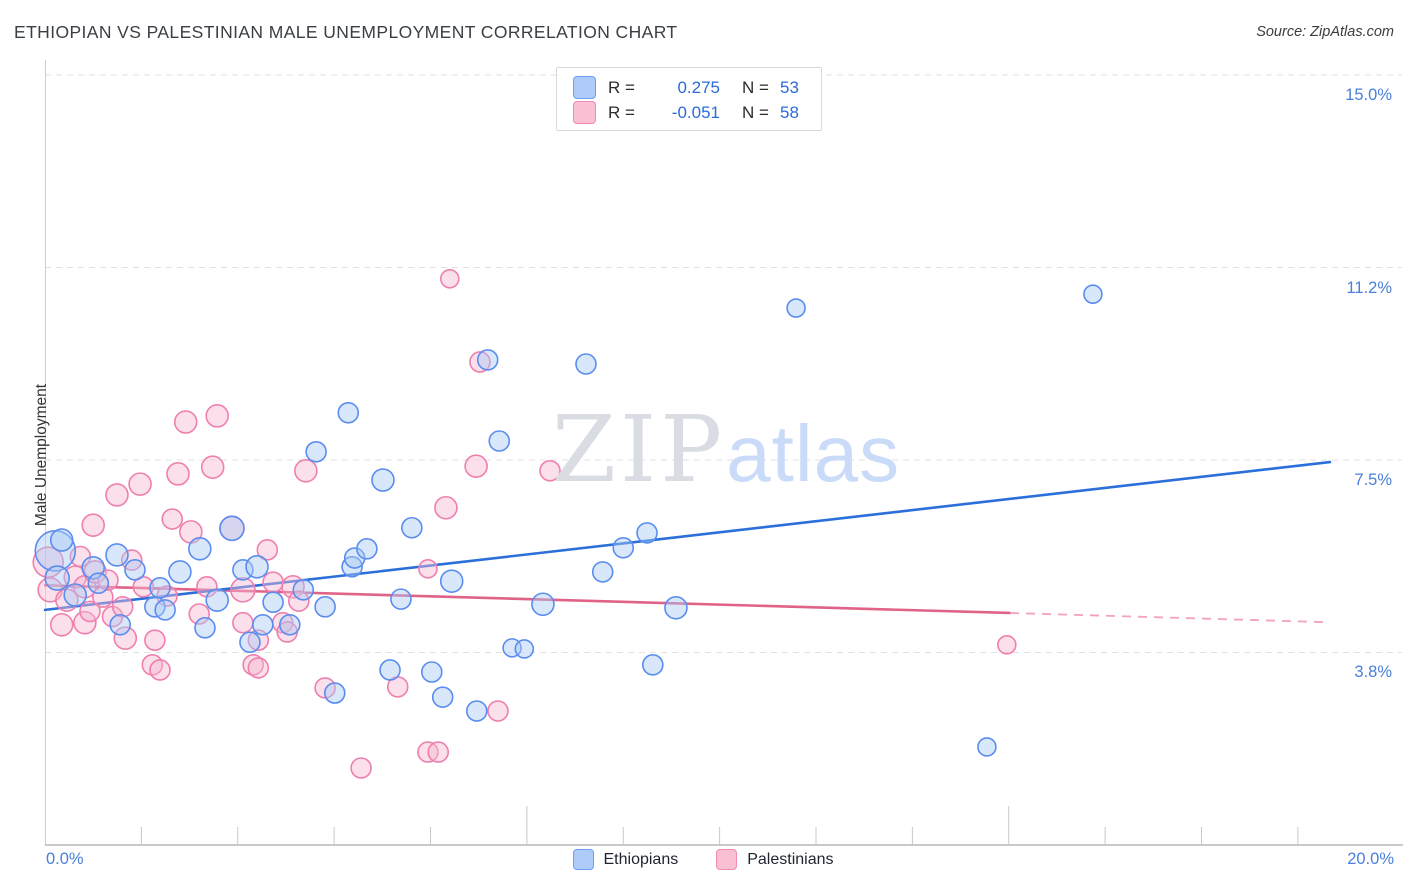  What do you see at coordinates (1368, 95) in the screenshot?
I see `y-tick-label-15: 15.0%` at bounding box center [1368, 95].